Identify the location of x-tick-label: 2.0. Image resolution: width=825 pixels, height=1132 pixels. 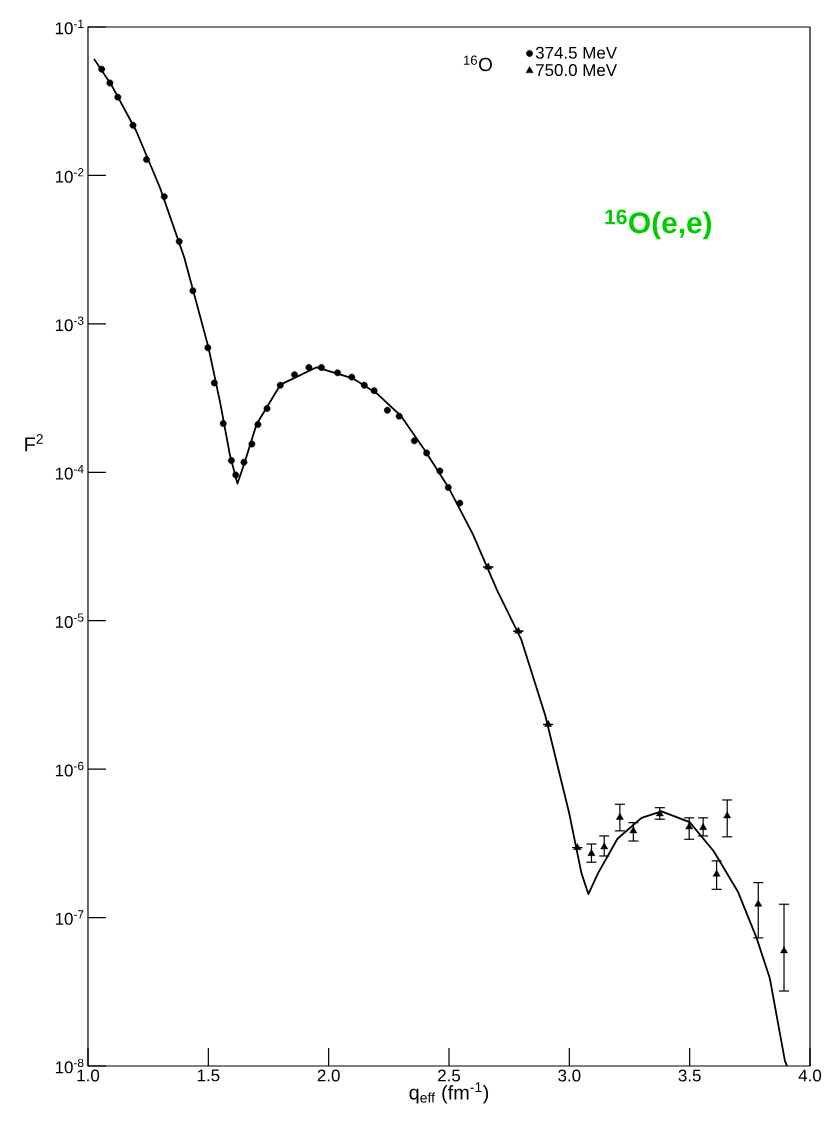
(328, 1075).